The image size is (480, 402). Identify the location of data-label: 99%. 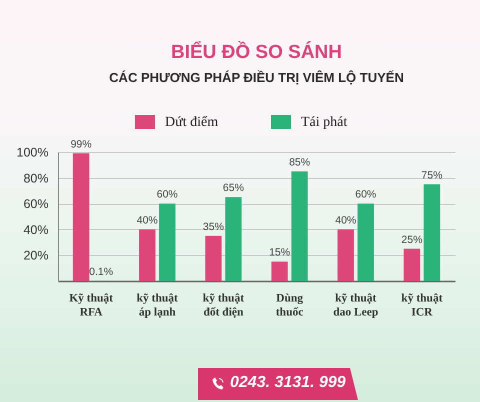
(81, 144).